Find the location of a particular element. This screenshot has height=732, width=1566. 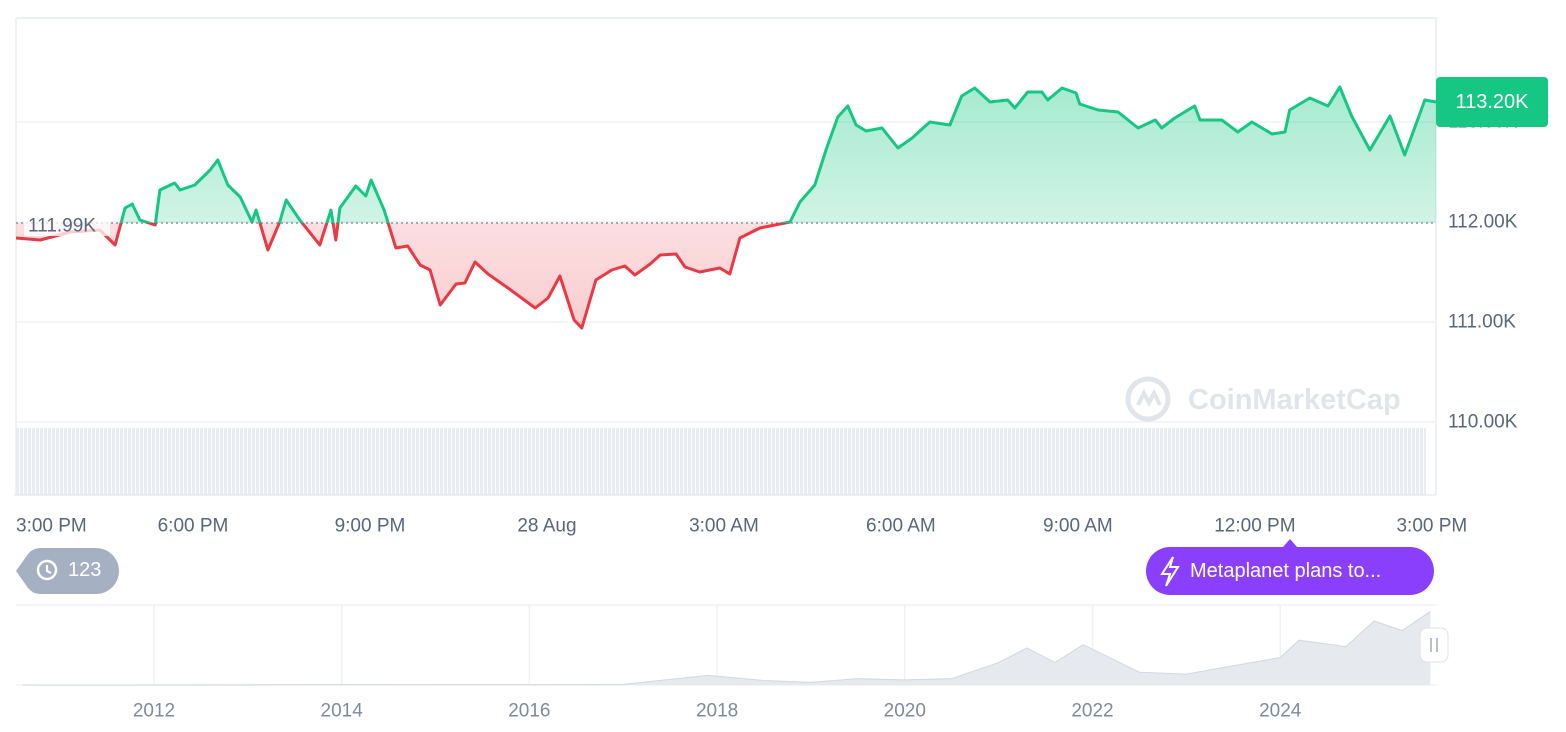

x-tick-label: 9:00 AM is located at coordinates (1078, 526).